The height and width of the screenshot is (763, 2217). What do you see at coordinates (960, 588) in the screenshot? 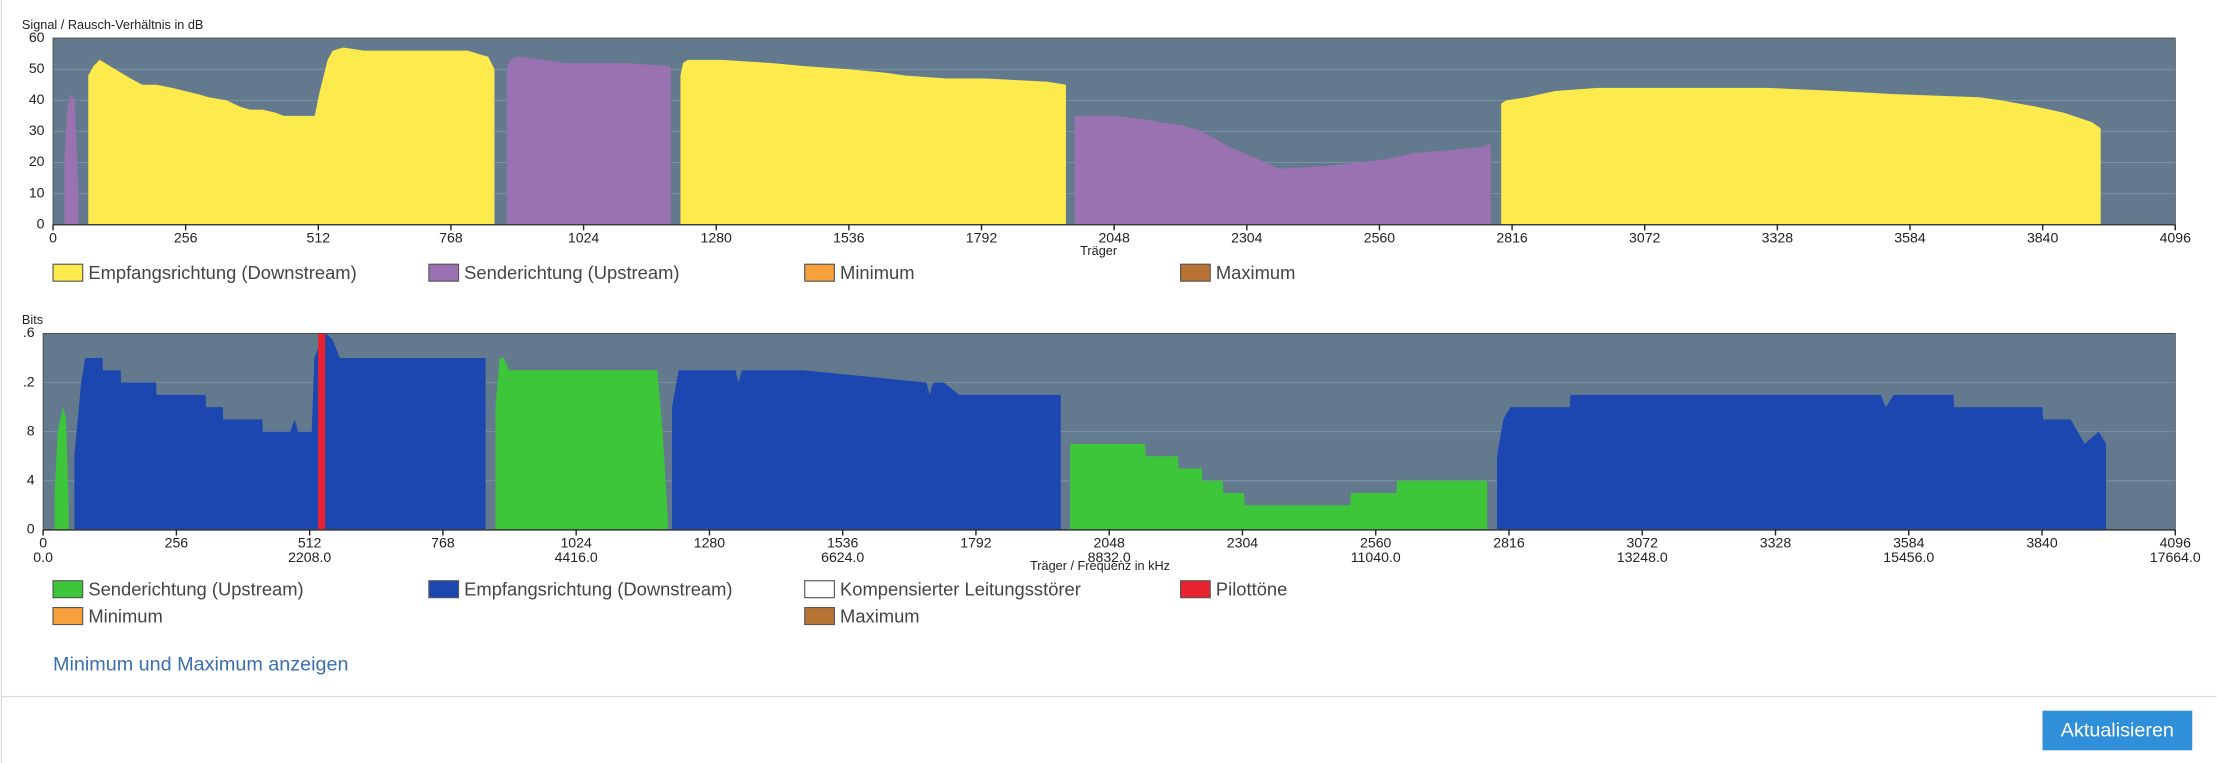
I see `legend-label: Kompensierter Leitungsstörer` at bounding box center [960, 588].